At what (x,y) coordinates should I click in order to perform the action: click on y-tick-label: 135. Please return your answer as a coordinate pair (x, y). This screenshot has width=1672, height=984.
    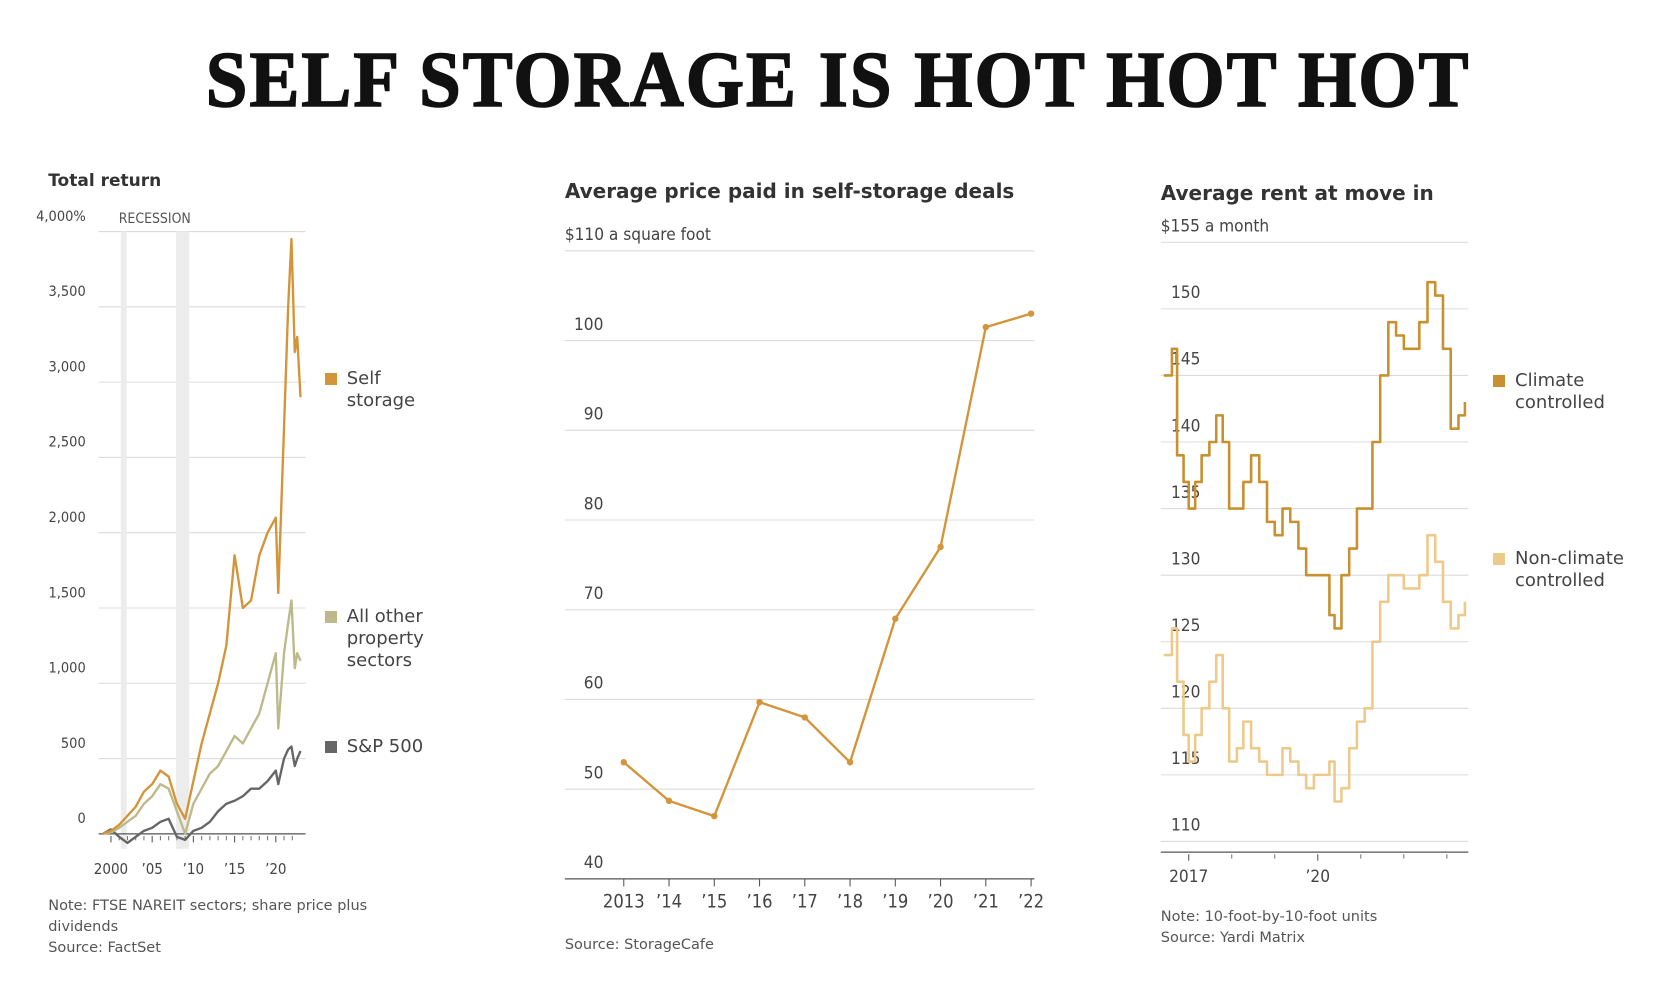
    Looking at the image, I should click on (1185, 493).